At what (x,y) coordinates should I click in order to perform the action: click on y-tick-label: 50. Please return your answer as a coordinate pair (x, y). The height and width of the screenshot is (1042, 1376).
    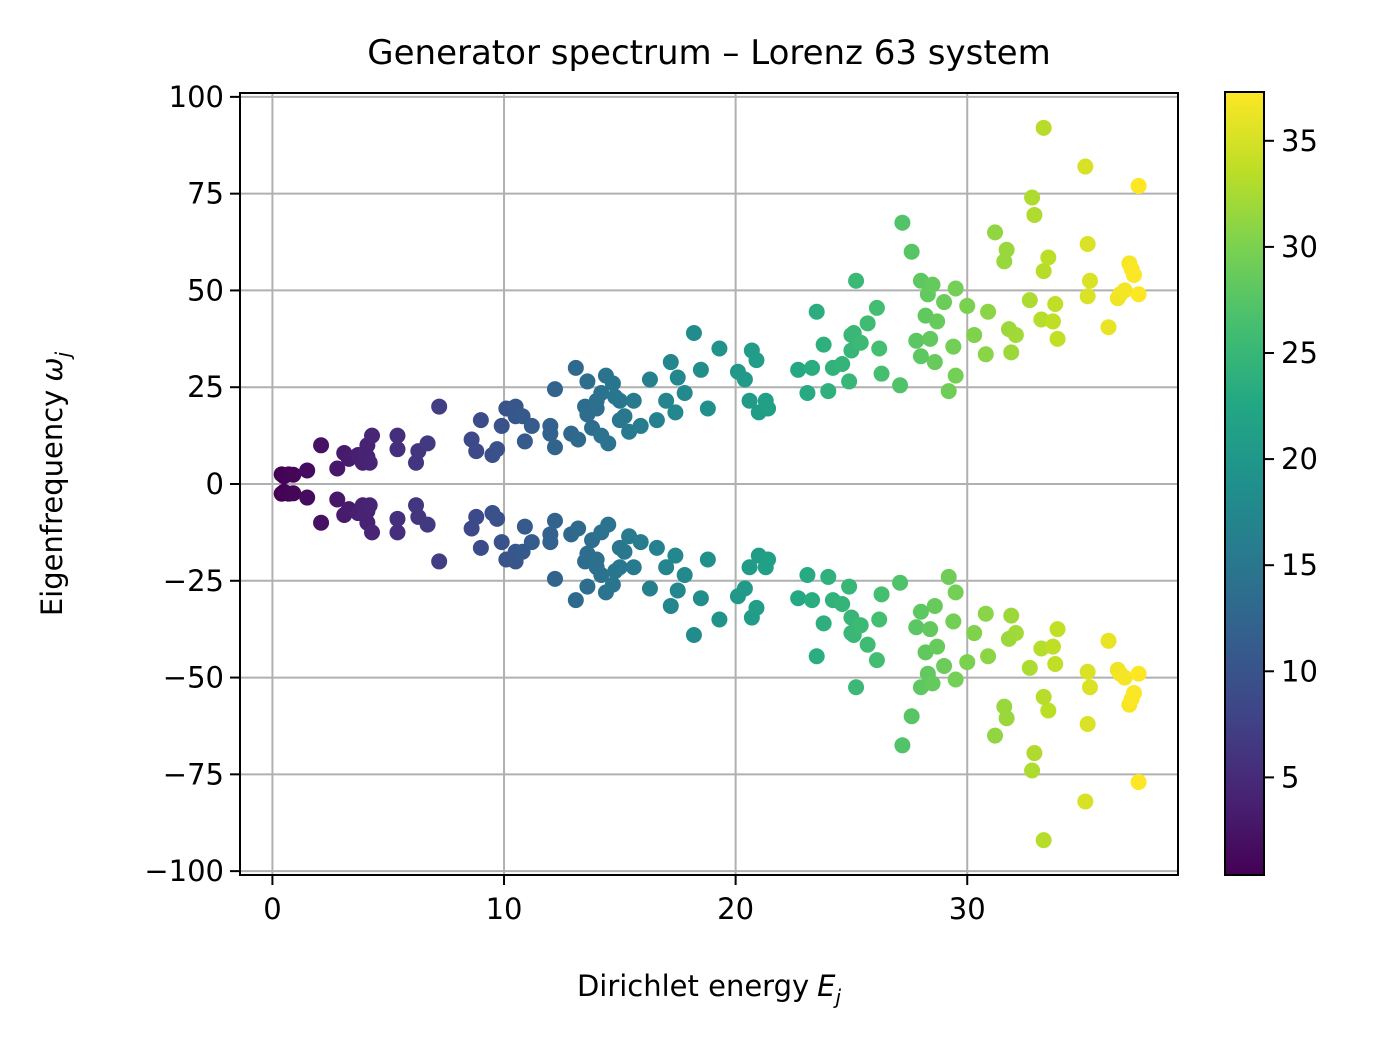
    Looking at the image, I should click on (205, 290).